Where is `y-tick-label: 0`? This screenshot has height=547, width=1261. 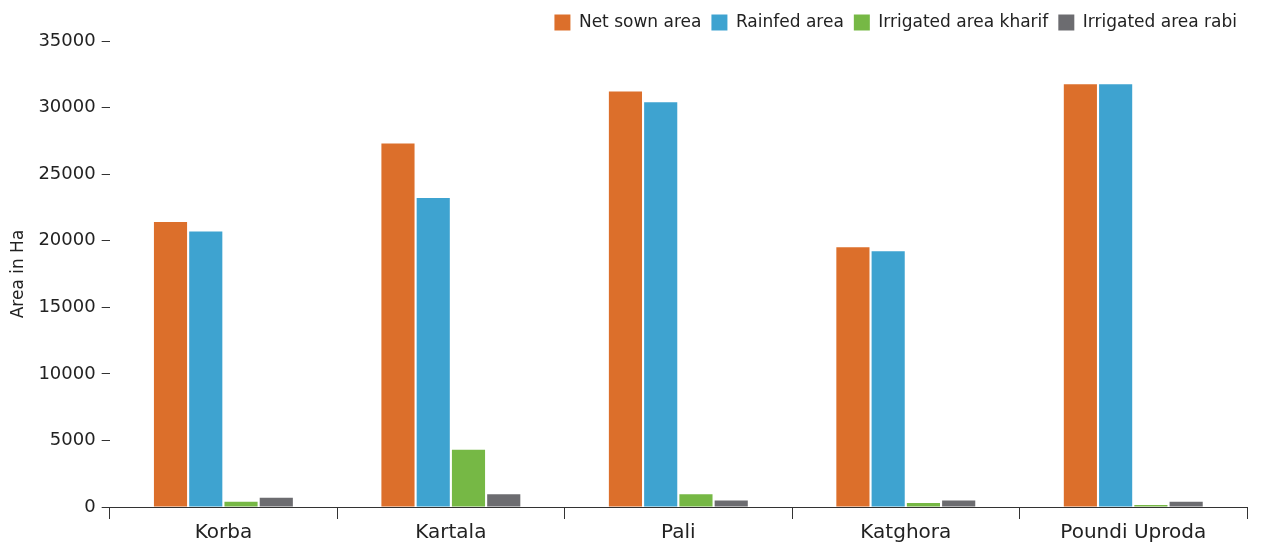
y-tick-label: 0 is located at coordinates (90, 505).